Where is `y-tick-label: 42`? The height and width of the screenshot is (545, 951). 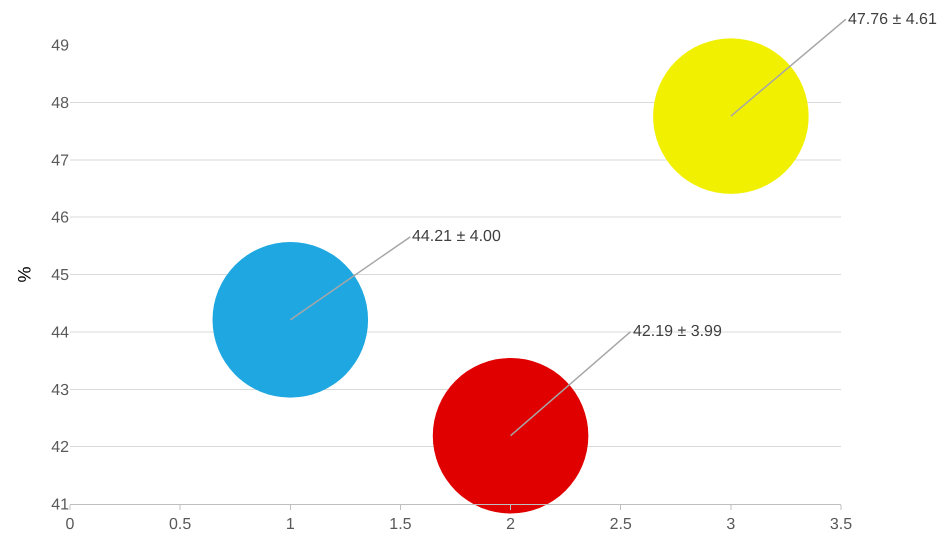 y-tick-label: 42 is located at coordinates (60, 447).